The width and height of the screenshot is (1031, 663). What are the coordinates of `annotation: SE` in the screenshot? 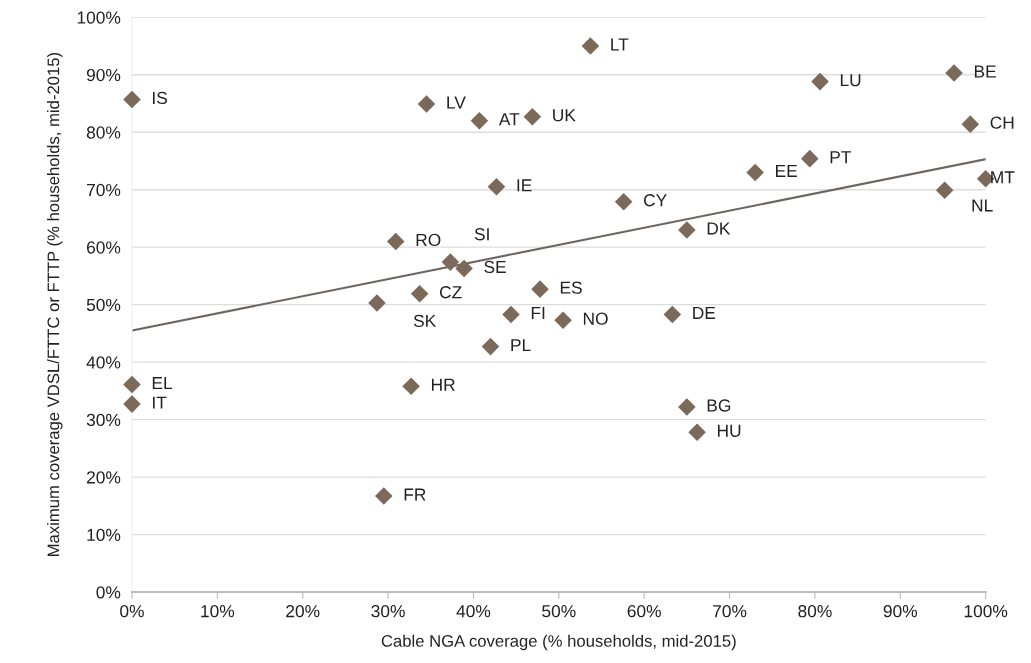 It's located at (495, 267).